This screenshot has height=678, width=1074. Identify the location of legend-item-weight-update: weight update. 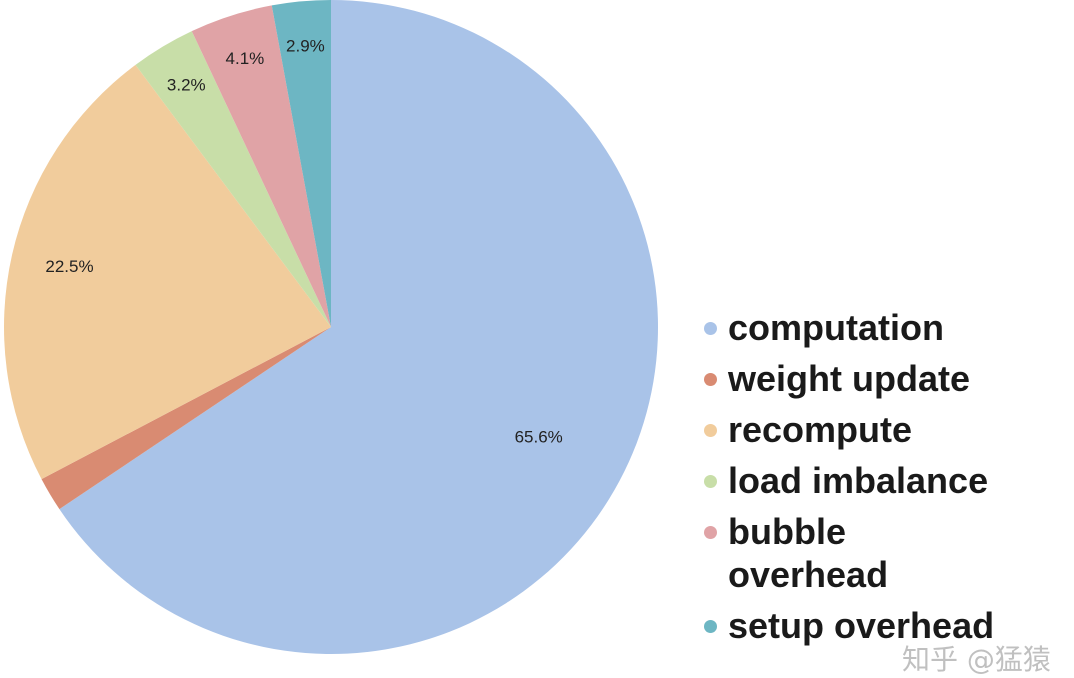
(885, 378).